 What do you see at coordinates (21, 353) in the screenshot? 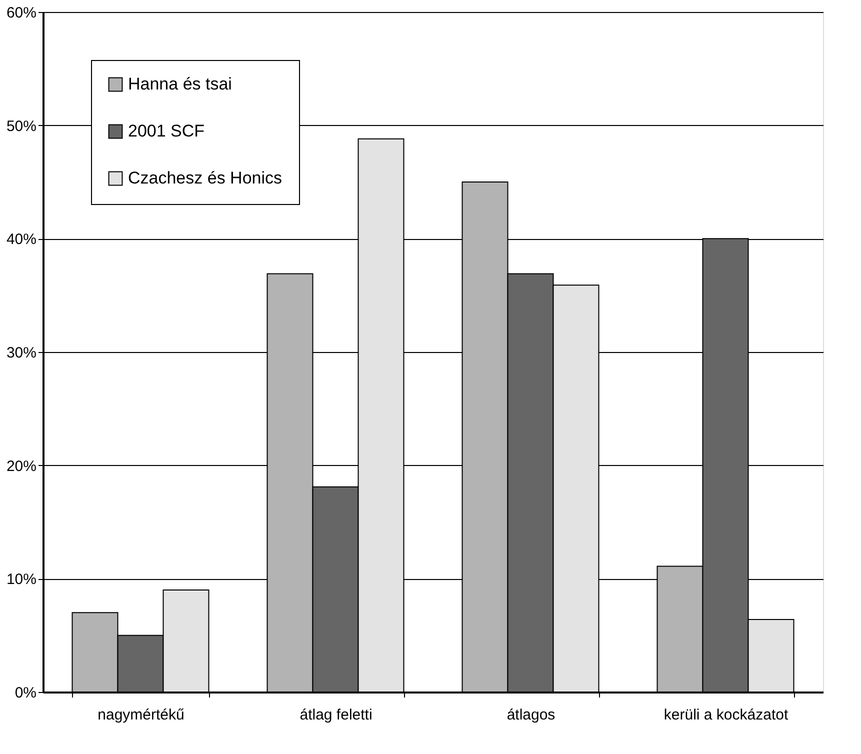
I see `y-tick-label: 30%` at bounding box center [21, 353].